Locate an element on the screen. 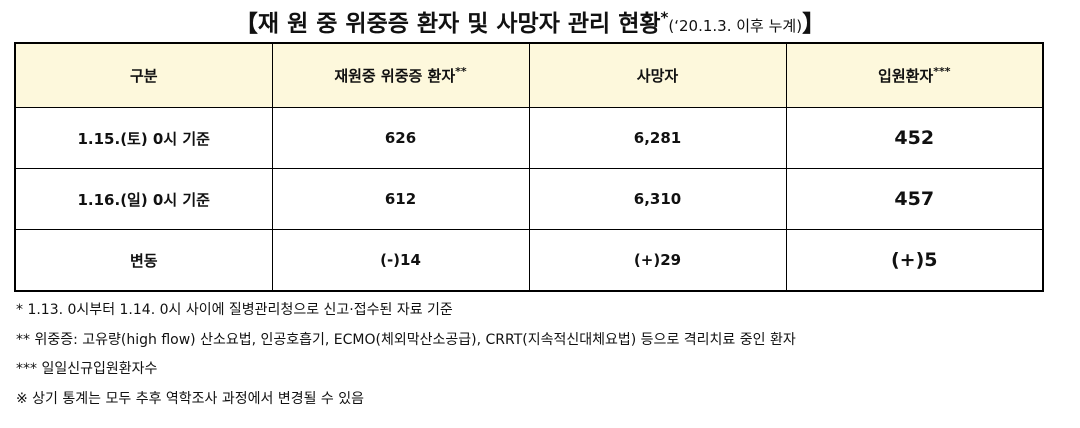 The width and height of the screenshot is (1080, 428). header-text: 사망자 is located at coordinates (657, 76).